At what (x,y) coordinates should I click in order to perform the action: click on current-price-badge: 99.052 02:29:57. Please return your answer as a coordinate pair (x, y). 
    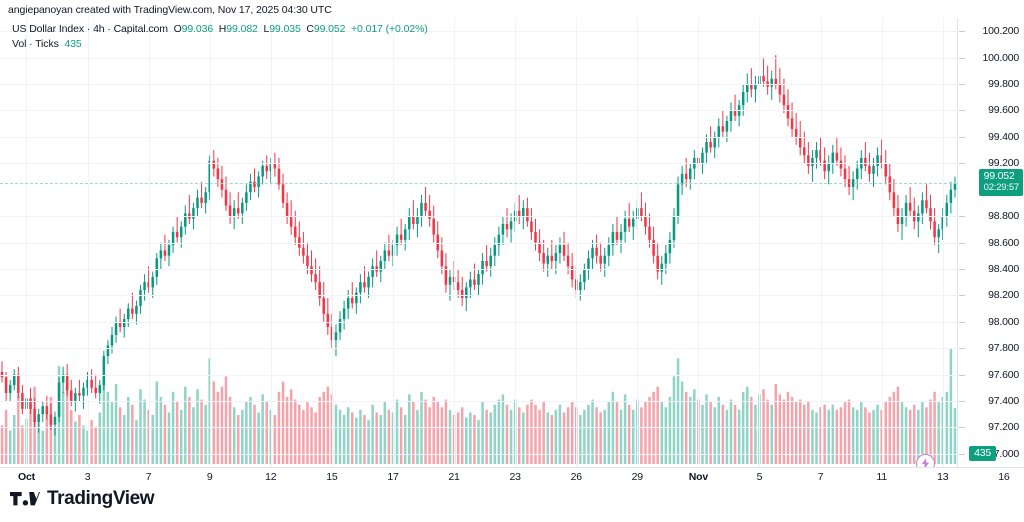
    Looking at the image, I should click on (1000, 182).